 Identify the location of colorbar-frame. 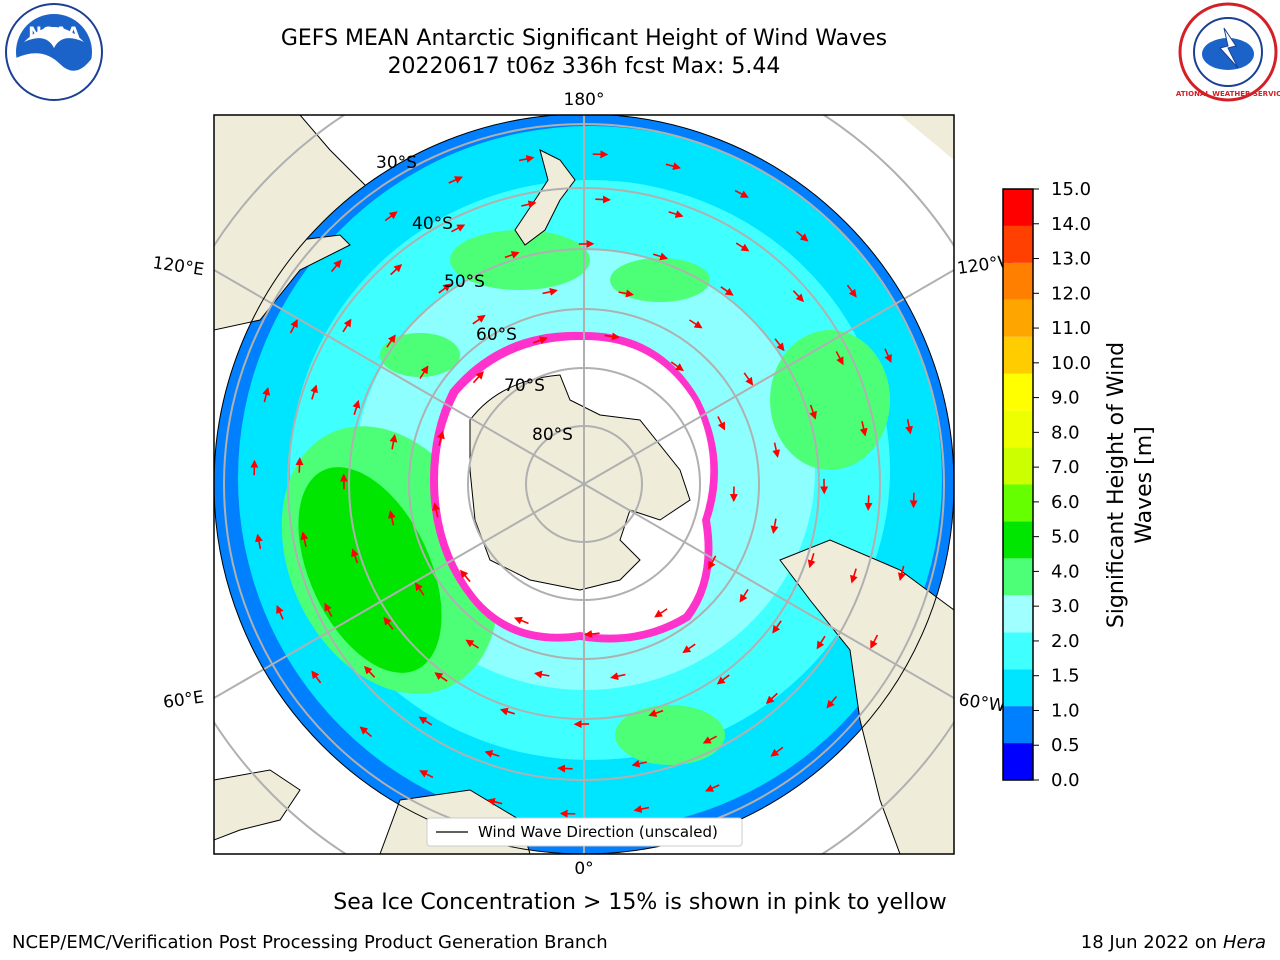
(1018, 484).